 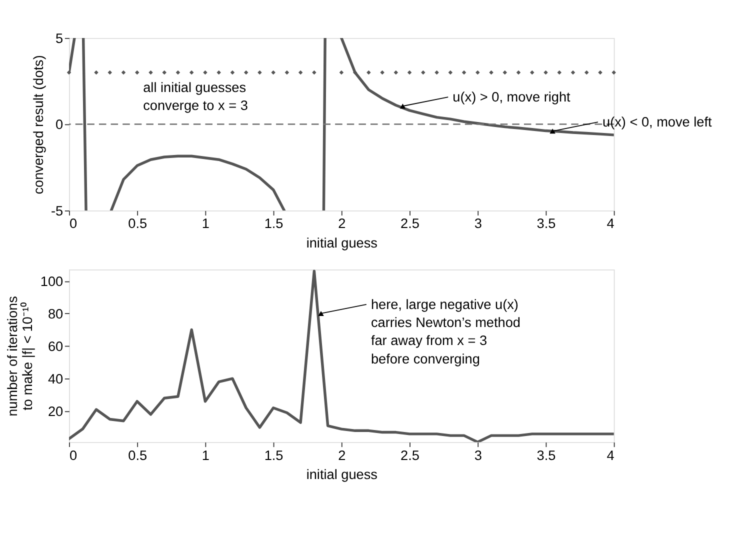 What do you see at coordinates (20, 356) in the screenshot?
I see `y-axis-title: number of iterations to make |f| < 10⁻¹⁰` at bounding box center [20, 356].